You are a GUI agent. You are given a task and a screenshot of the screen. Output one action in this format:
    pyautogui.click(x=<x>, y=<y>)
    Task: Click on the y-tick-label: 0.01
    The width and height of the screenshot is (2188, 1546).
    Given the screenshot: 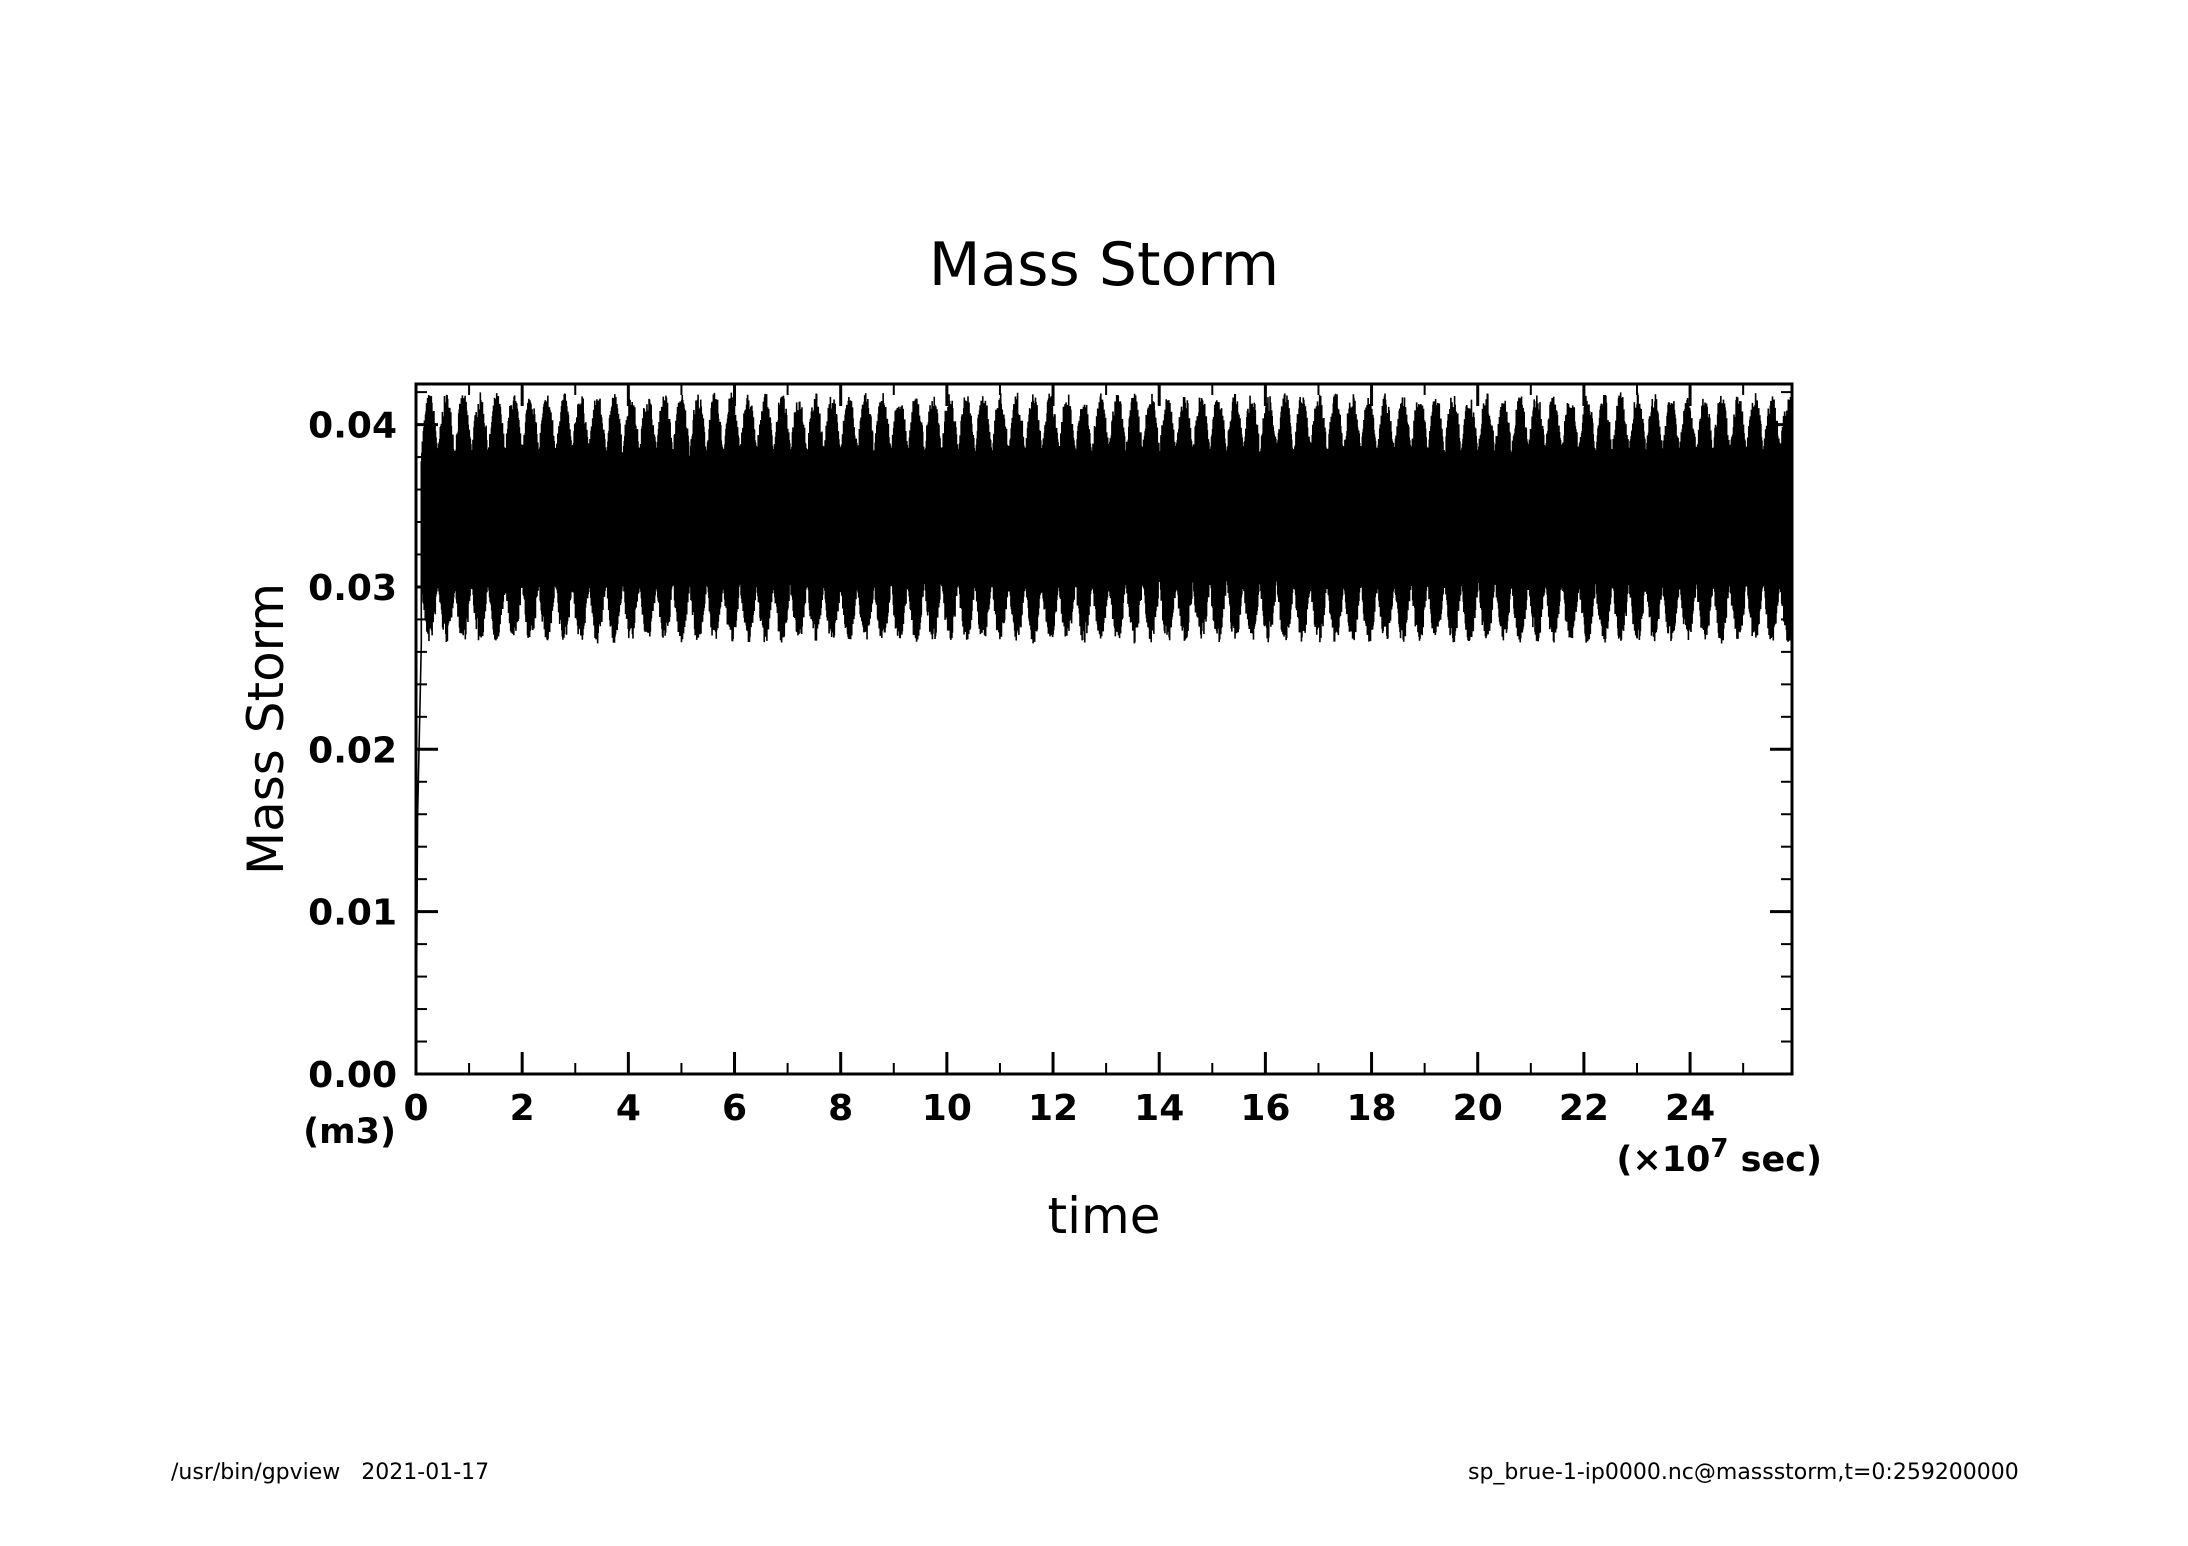 What is the action you would take?
    pyautogui.click(x=352, y=913)
    